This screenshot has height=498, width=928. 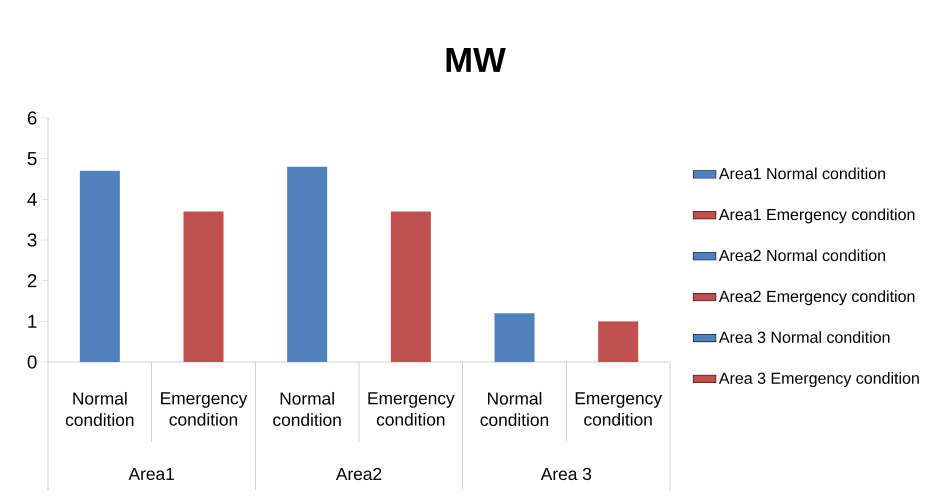 I want to click on text: Area 3, so click(x=566, y=474).